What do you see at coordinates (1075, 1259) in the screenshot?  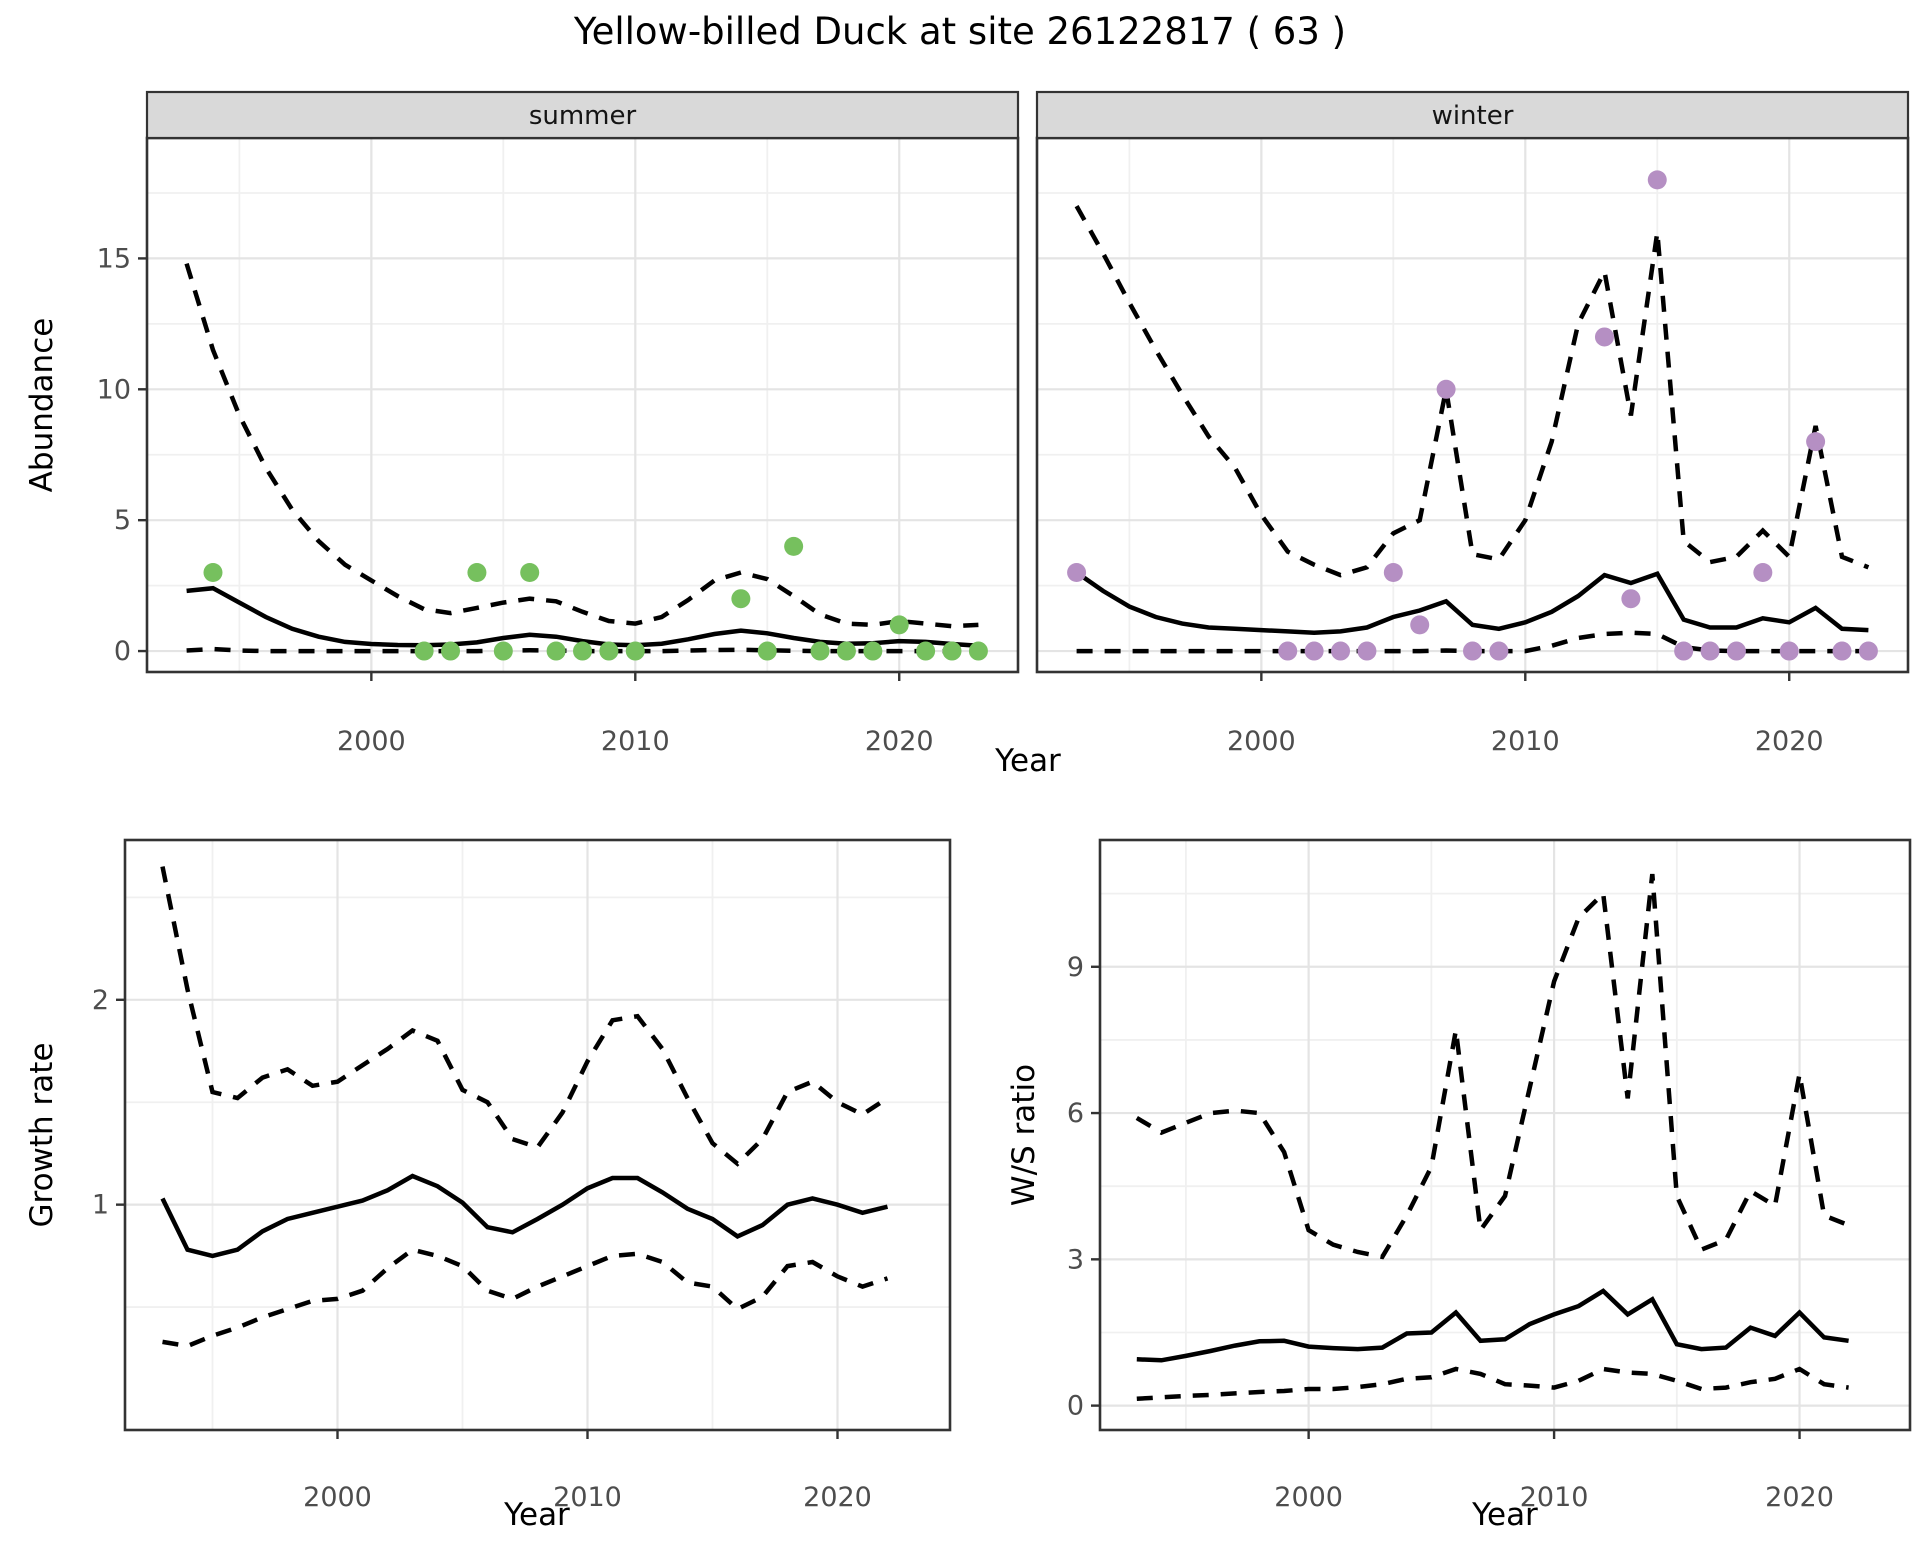 I see `y-tick-label: 3` at bounding box center [1075, 1259].